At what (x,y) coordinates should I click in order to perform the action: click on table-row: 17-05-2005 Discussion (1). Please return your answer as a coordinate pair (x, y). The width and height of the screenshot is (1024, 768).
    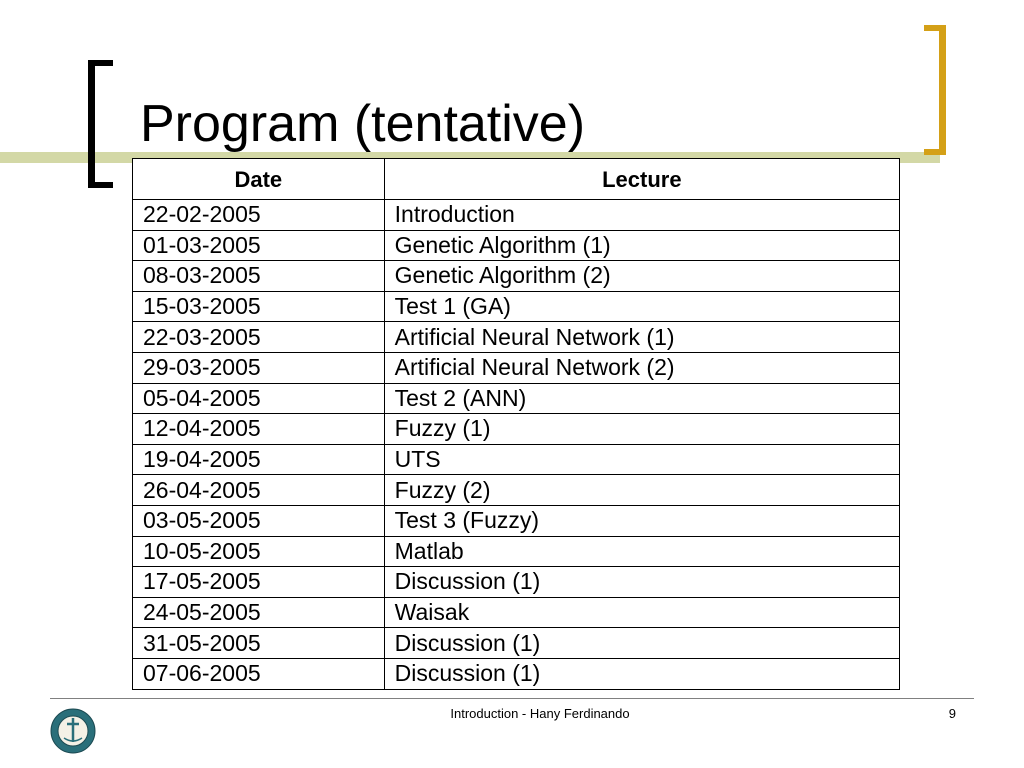
    Looking at the image, I should click on (516, 582).